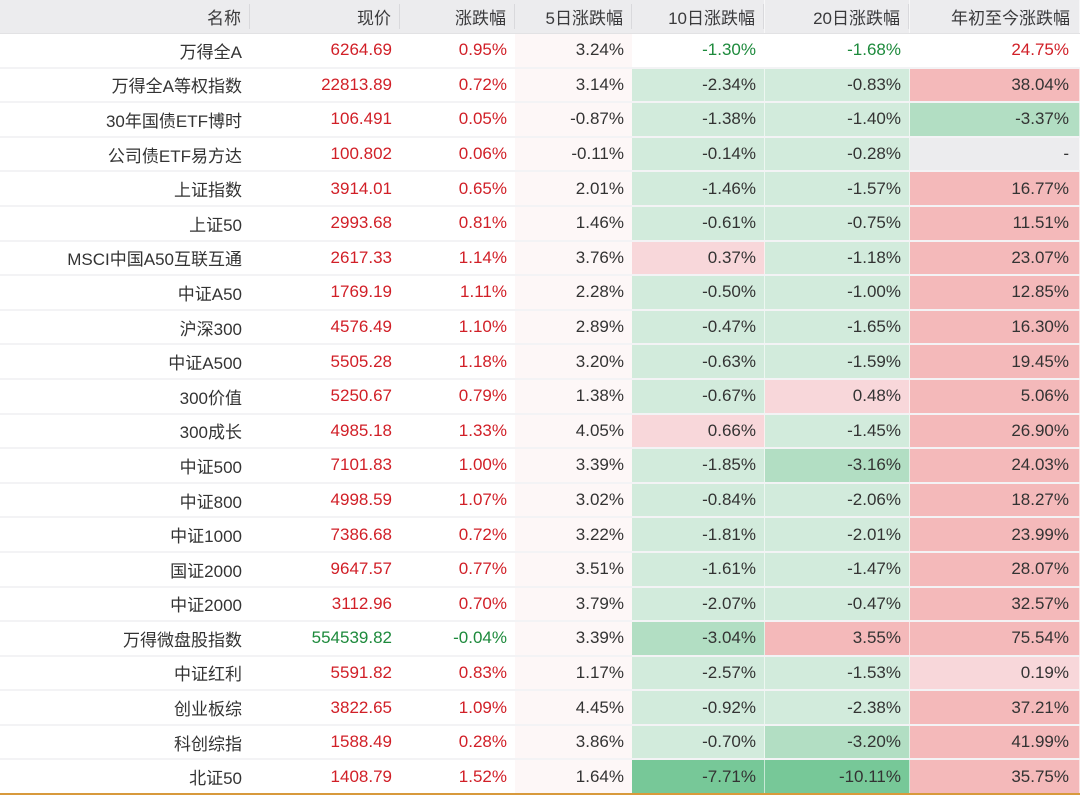 Image resolution: width=1080 pixels, height=797 pixels. Describe the element at coordinates (995, 707) in the screenshot. I see `index-ytd-change: 37.21%` at that location.